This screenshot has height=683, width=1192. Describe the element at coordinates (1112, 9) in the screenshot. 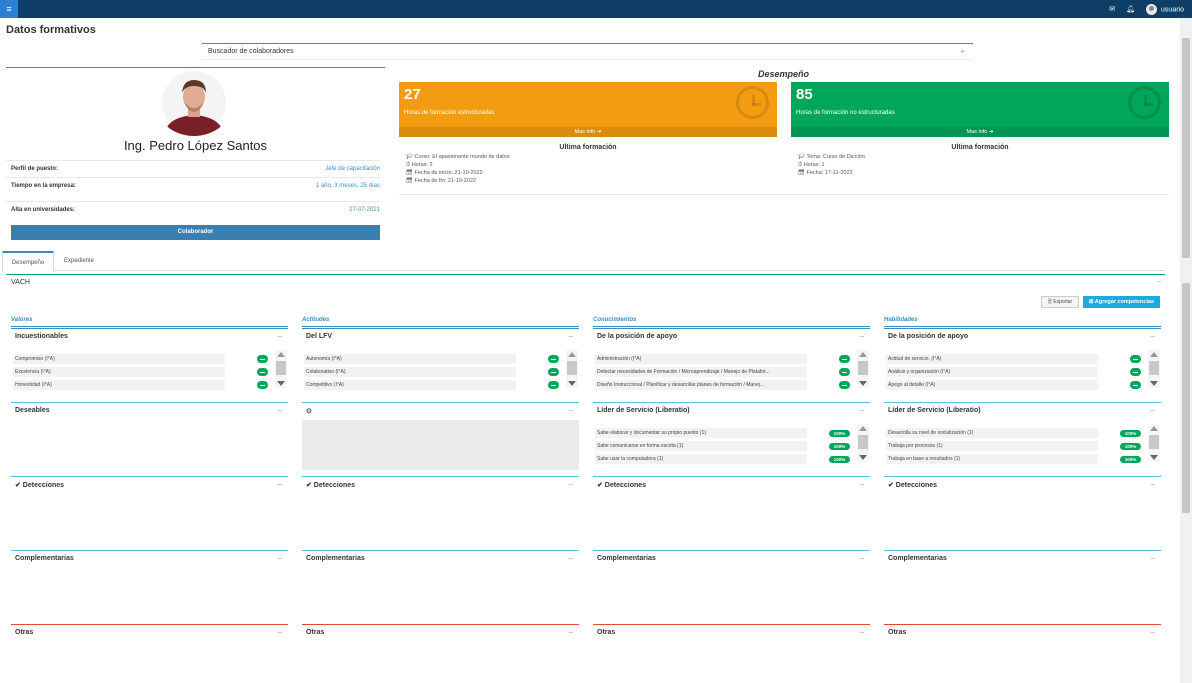

I see `mail-icon: ✉` at that location.